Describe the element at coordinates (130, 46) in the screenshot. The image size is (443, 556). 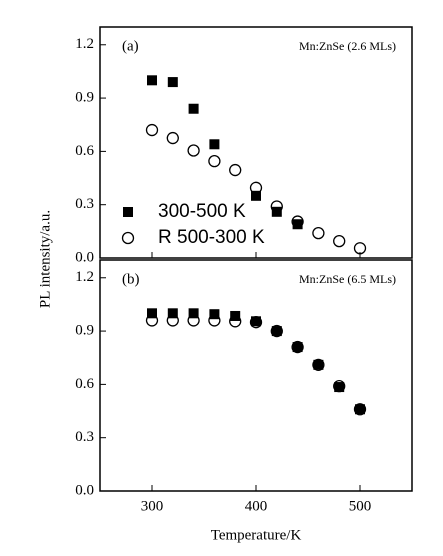
I see `panel-label: (a)` at that location.